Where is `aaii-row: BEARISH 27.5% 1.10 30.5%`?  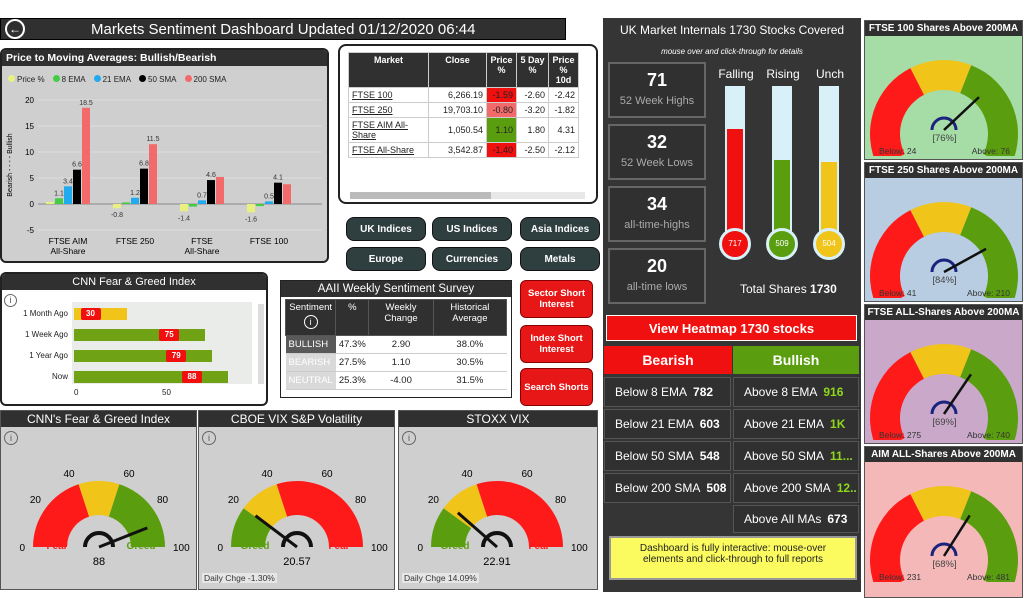
aaii-row: BEARISH 27.5% 1.10 30.5% is located at coordinates (396, 362).